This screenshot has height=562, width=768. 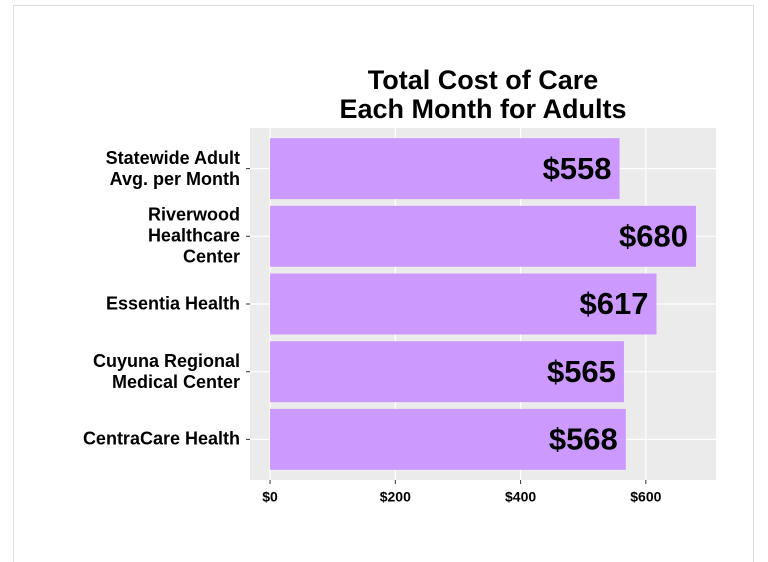 What do you see at coordinates (581, 371) in the screenshot?
I see `value-label: $565` at bounding box center [581, 371].